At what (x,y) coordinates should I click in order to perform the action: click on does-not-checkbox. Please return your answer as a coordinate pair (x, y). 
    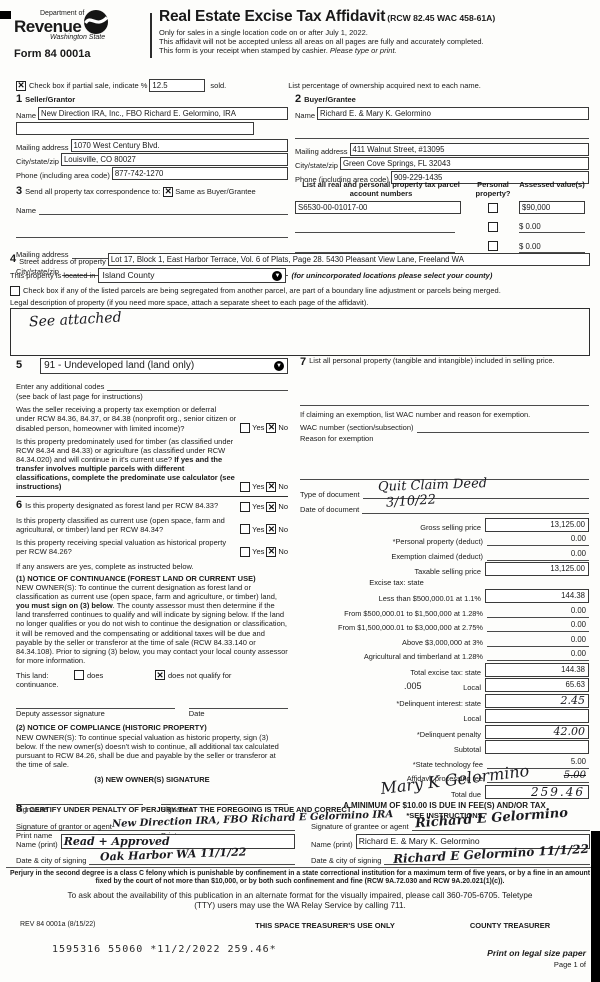
    Looking at the image, I should click on (160, 675).